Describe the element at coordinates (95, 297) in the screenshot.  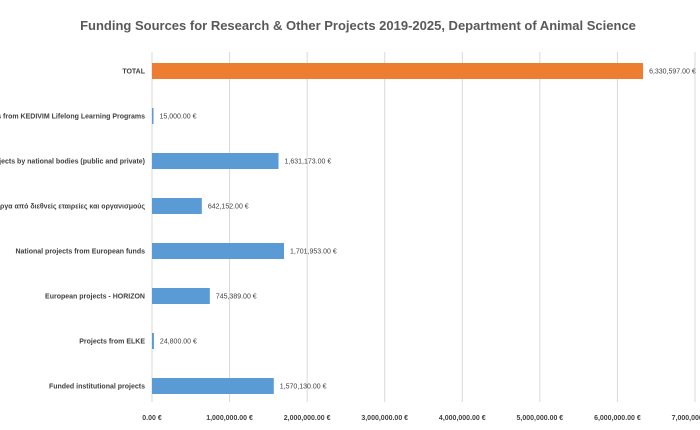
I see `category-label: European projects - HORIZON` at that location.